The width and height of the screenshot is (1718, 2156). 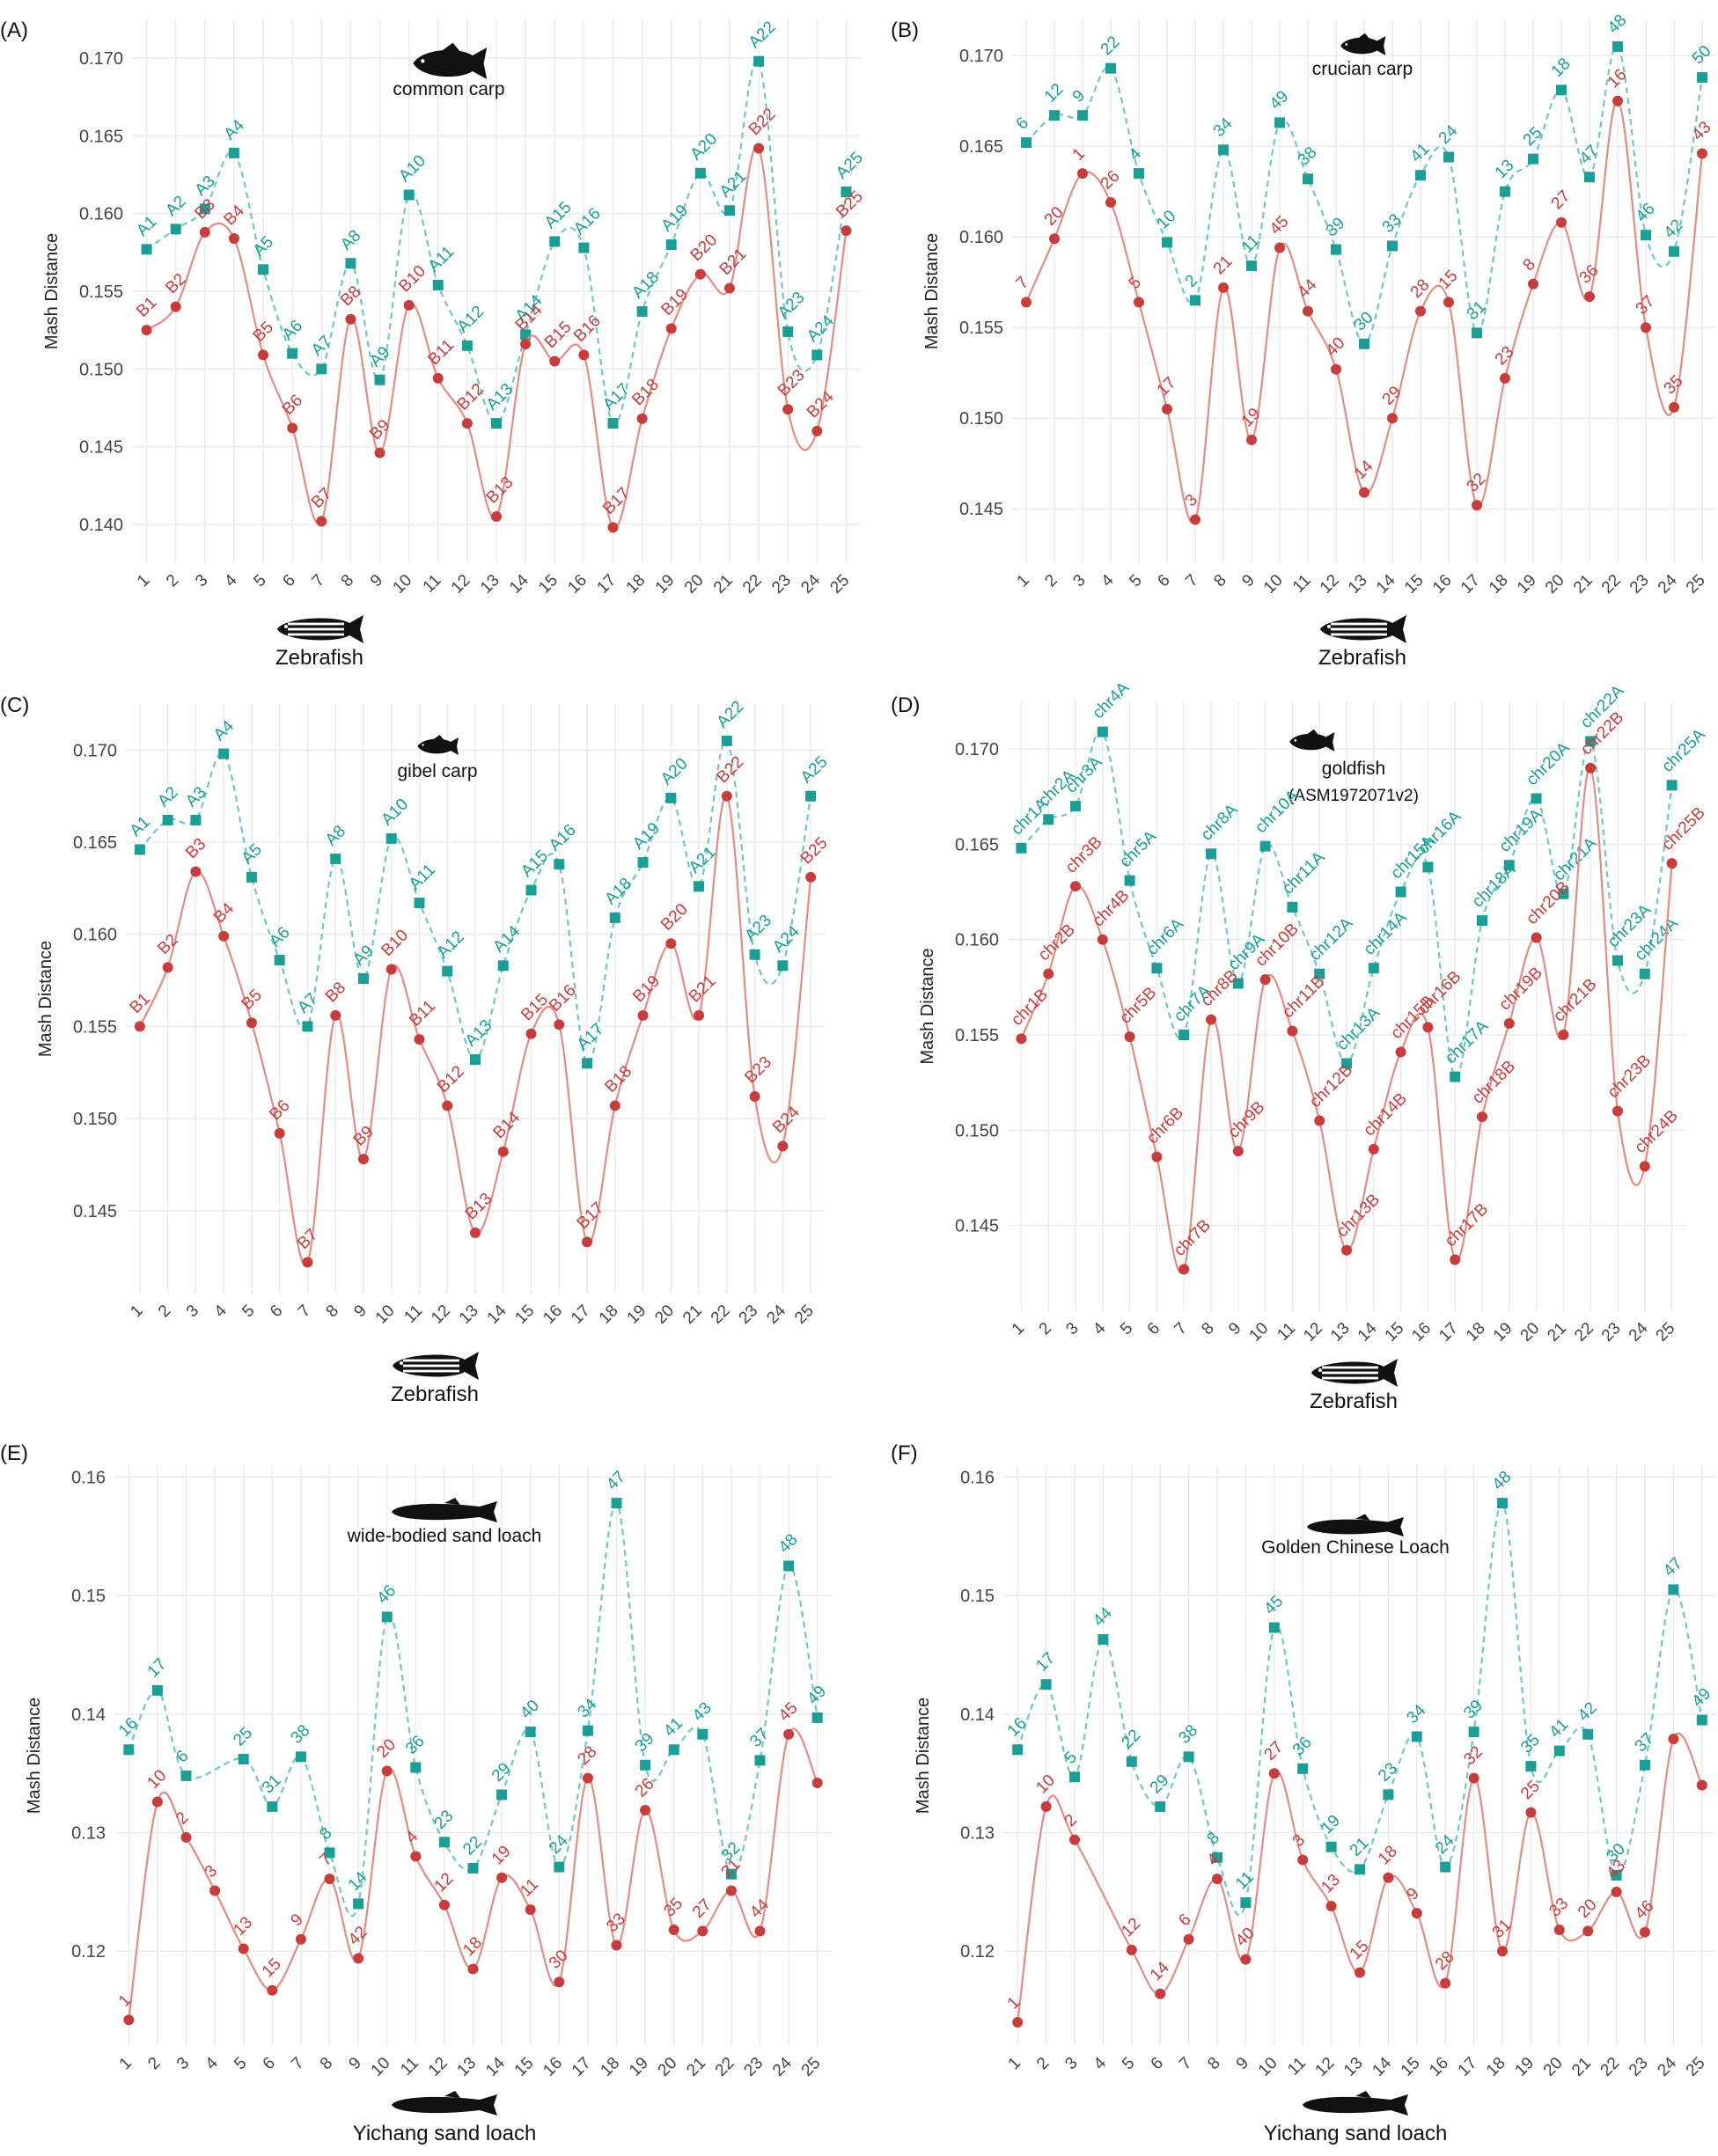 What do you see at coordinates (89, 1715) in the screenshot?
I see `y-tick-label: 0.14` at bounding box center [89, 1715].